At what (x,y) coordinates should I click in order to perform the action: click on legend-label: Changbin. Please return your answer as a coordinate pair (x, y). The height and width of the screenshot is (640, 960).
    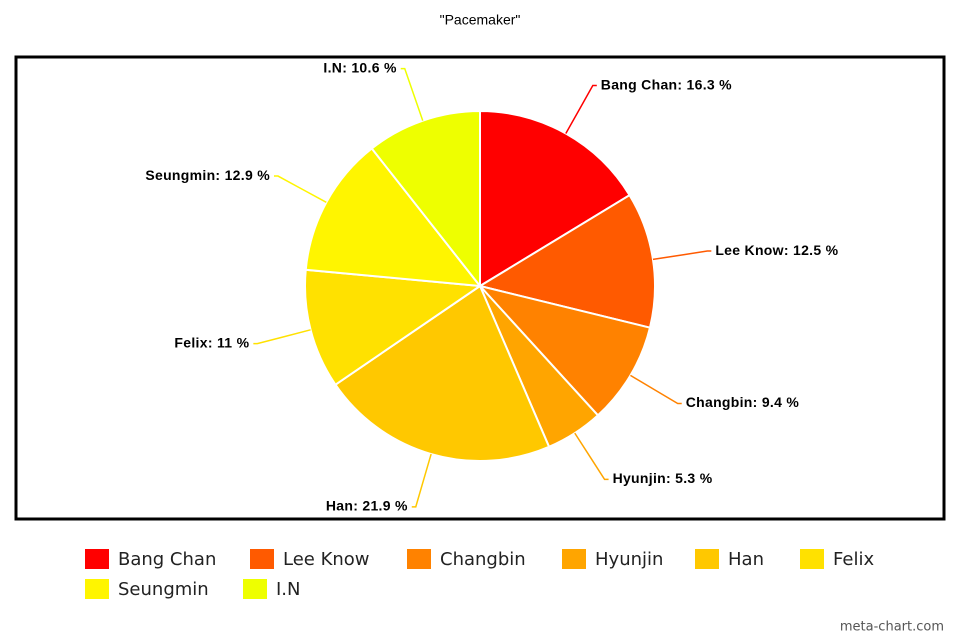
    Looking at the image, I should click on (483, 559).